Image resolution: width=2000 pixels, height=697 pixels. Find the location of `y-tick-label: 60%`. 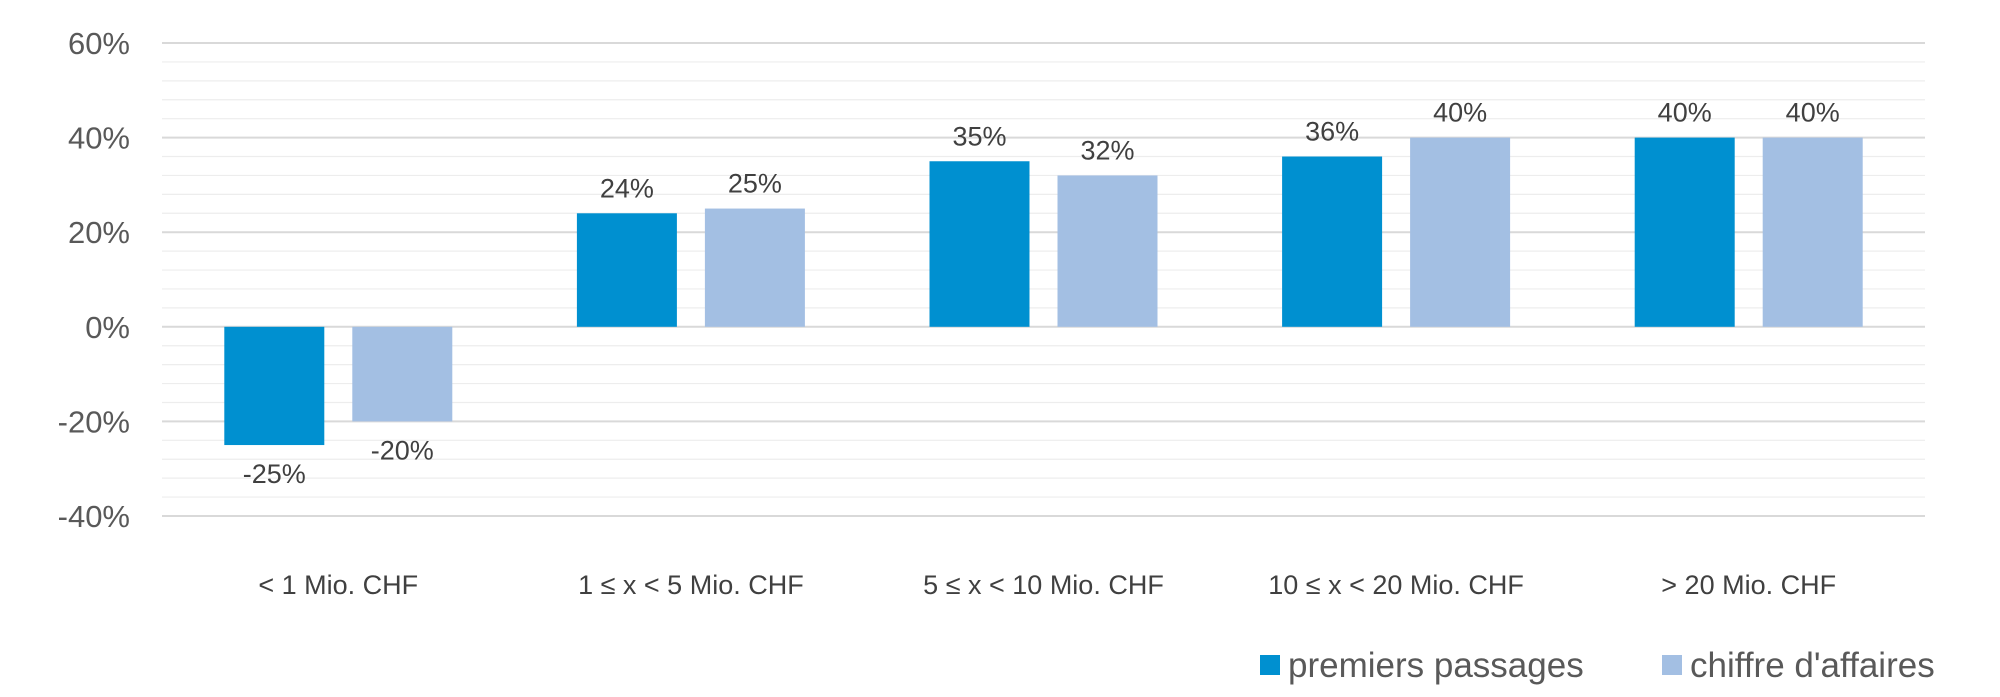

y-tick-label: 60% is located at coordinates (99, 43).